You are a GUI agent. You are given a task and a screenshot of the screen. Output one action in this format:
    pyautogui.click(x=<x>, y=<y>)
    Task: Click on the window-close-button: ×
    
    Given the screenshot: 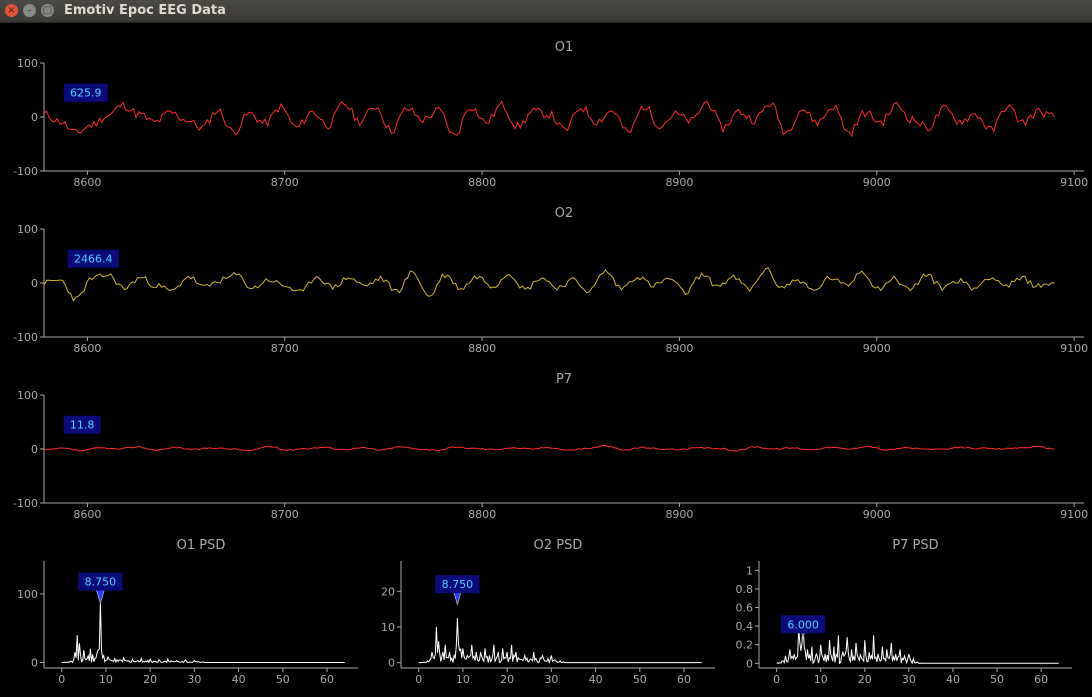 What is the action you would take?
    pyautogui.click(x=11, y=10)
    